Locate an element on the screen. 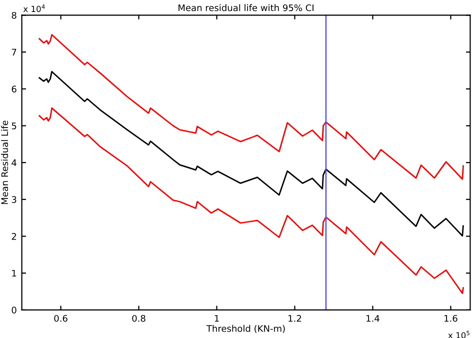 The height and width of the screenshot is (338, 474). x-tick-label: 1.2 is located at coordinates (295, 318).